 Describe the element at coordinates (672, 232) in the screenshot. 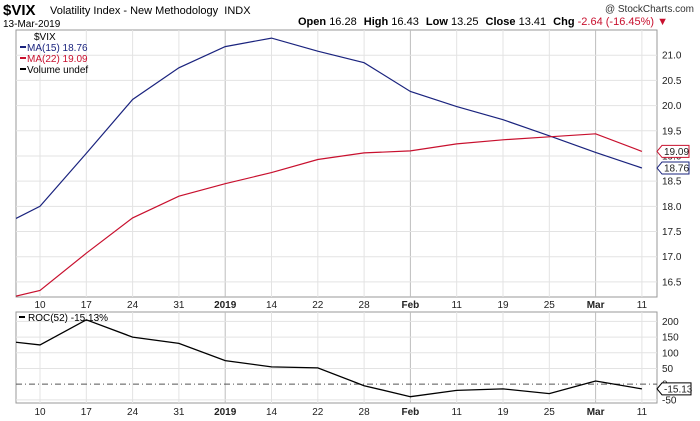

I see `main-y-tick-label: 17.5` at that location.